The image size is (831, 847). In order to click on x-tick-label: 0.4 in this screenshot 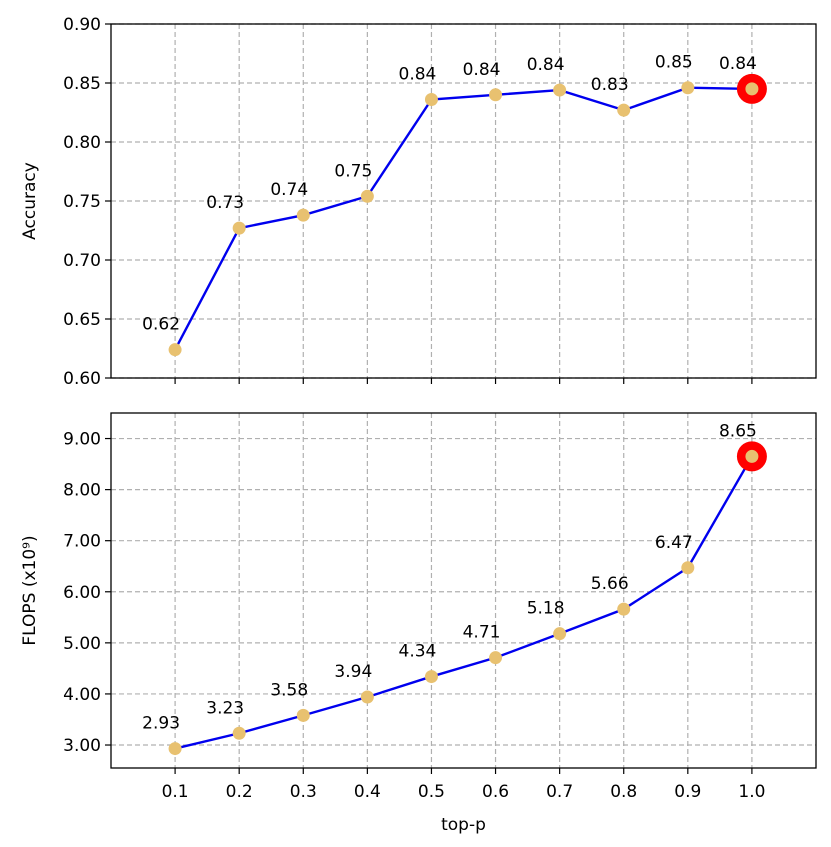, I will do `click(367, 792)`.